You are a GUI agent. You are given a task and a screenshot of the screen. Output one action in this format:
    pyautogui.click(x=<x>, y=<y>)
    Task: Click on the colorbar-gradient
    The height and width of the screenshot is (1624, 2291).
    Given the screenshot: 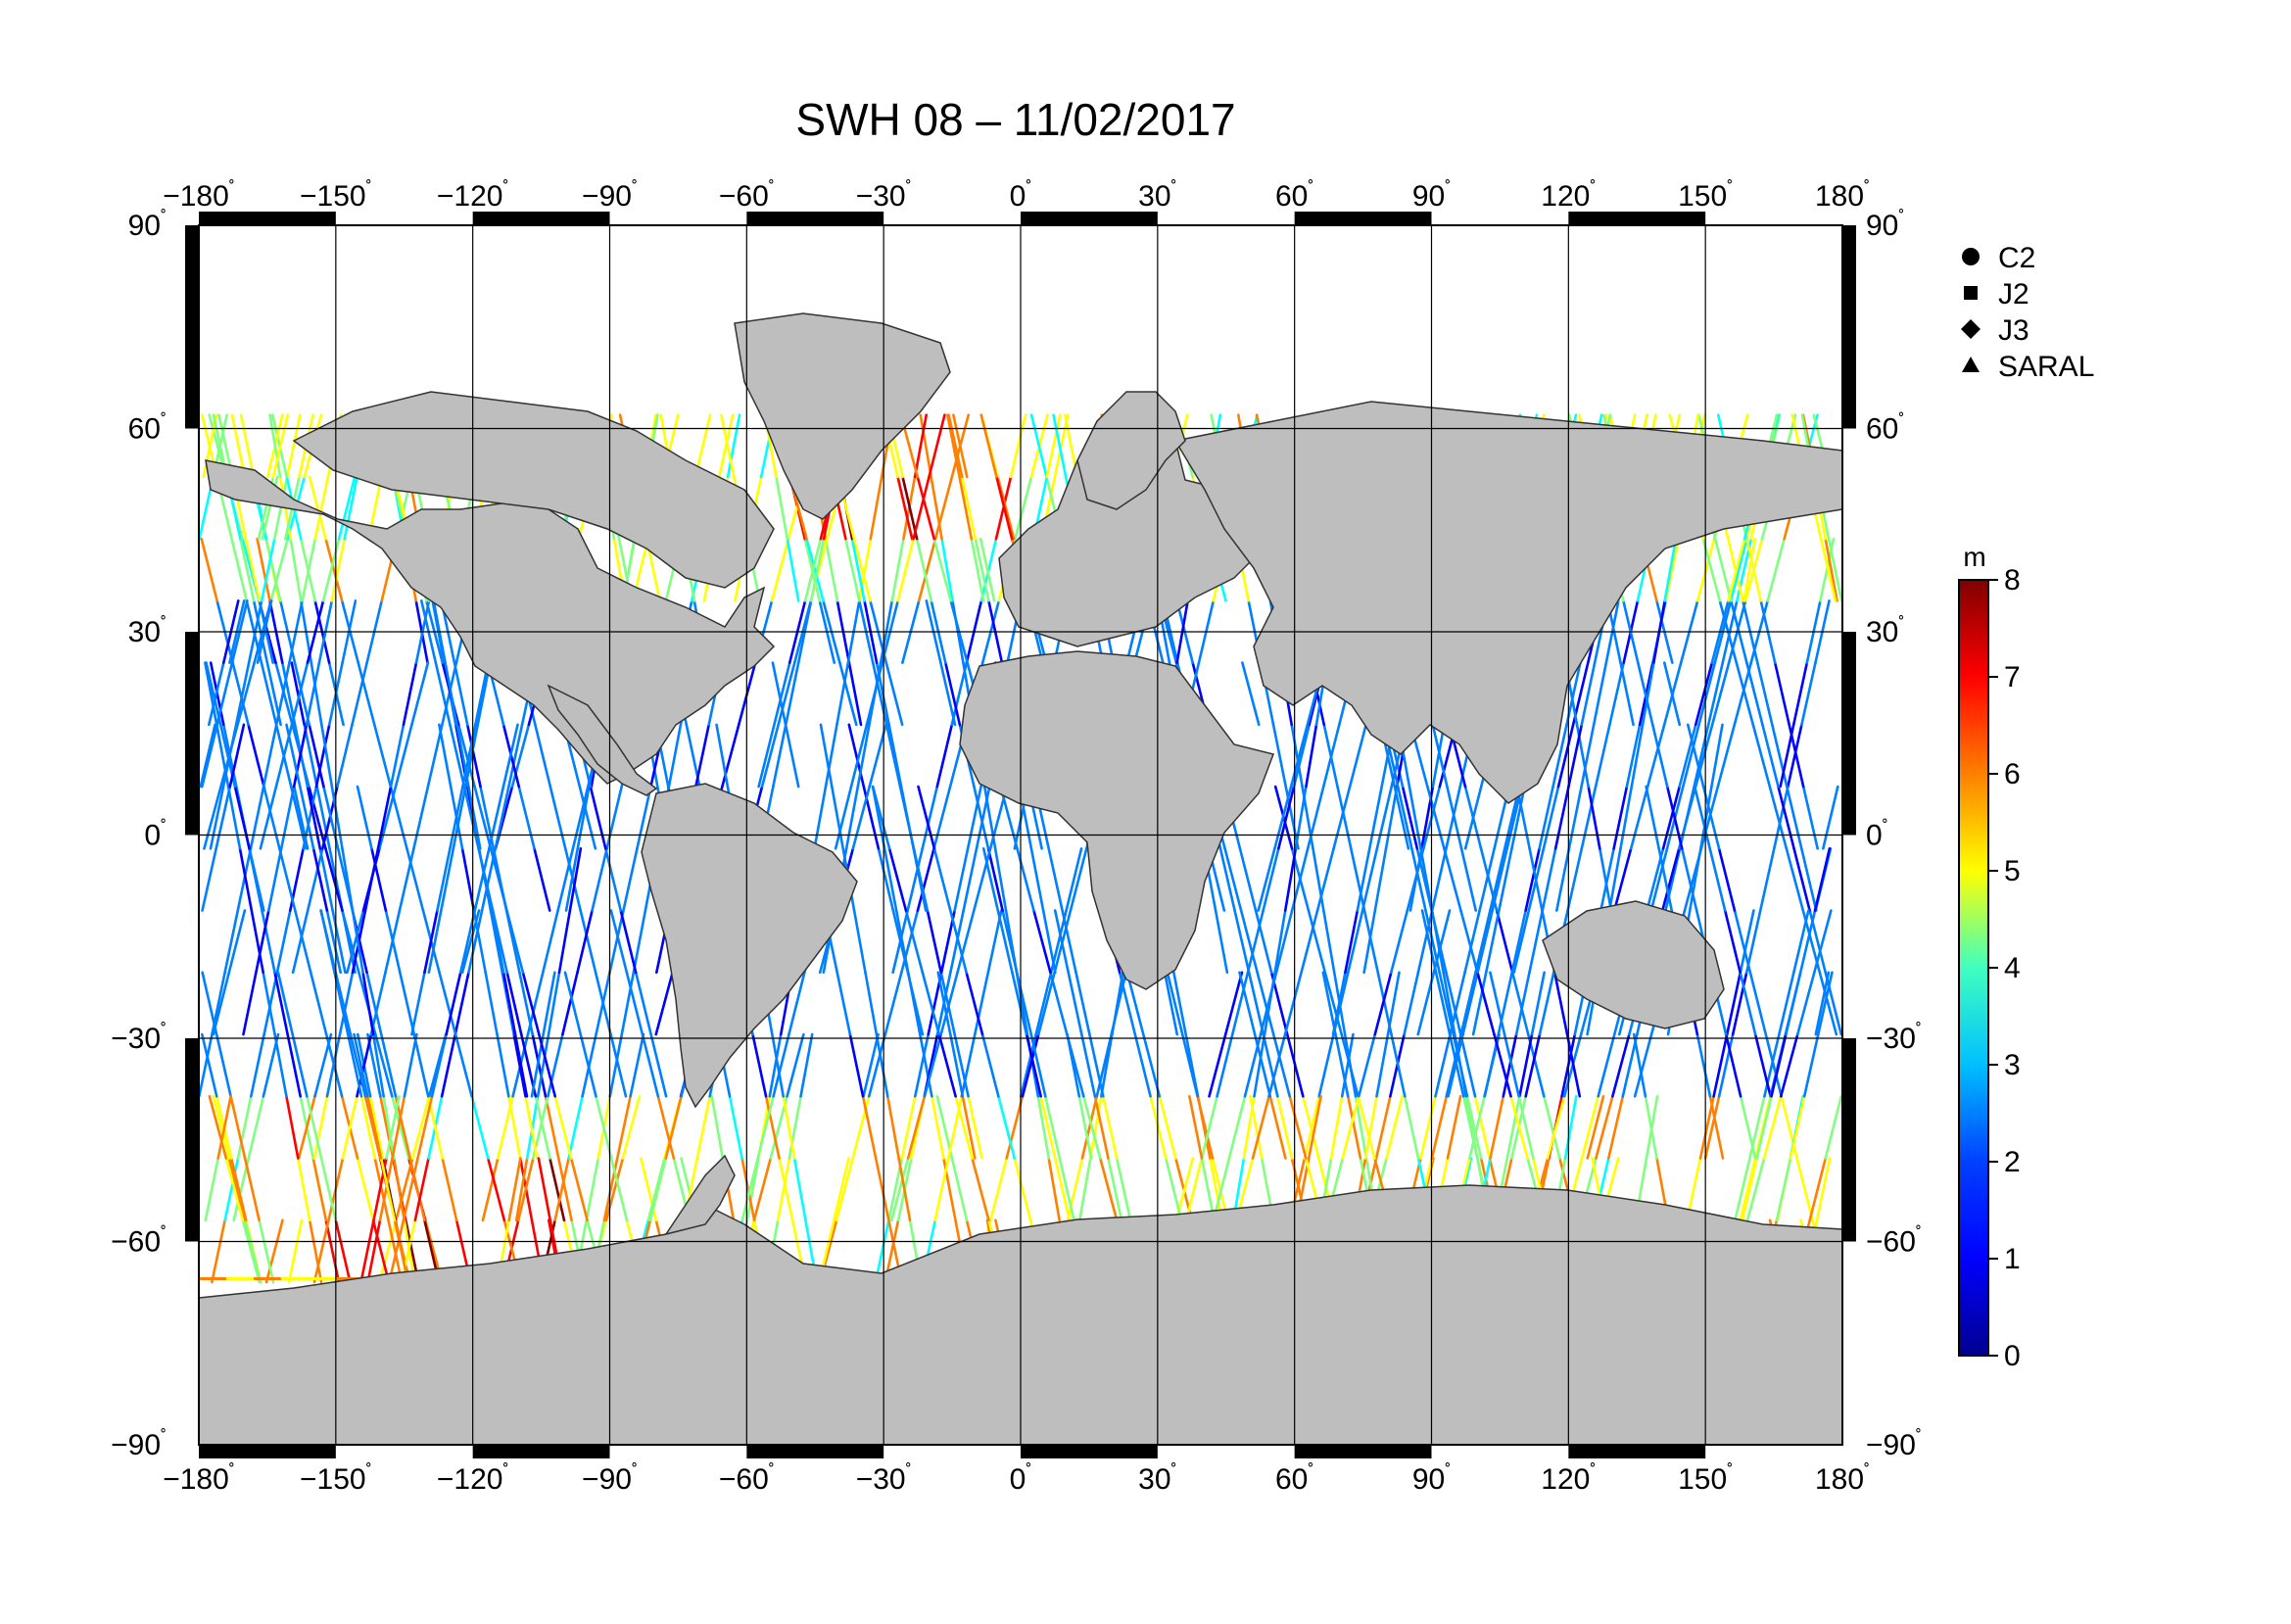 What is the action you would take?
    pyautogui.click(x=1973, y=968)
    